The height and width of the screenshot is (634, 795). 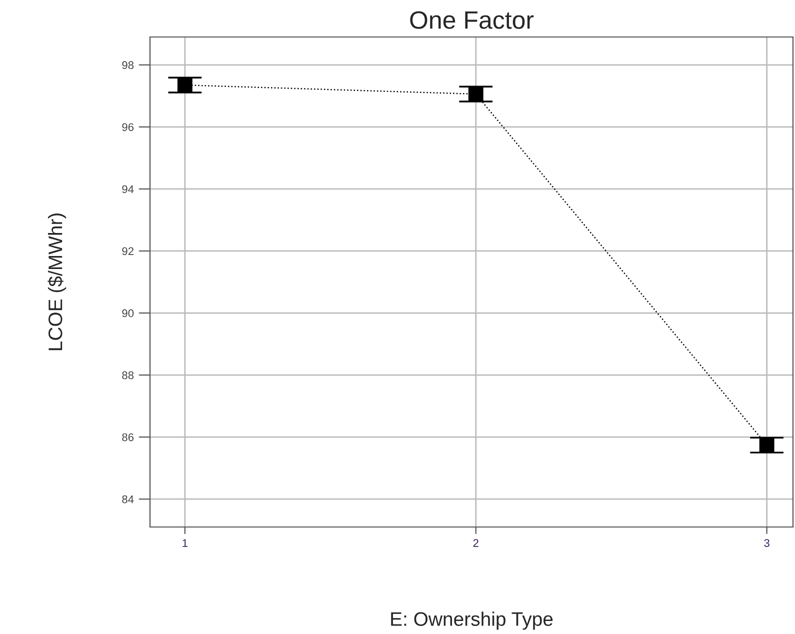 I want to click on y-tick-label: 86, so click(x=128, y=437).